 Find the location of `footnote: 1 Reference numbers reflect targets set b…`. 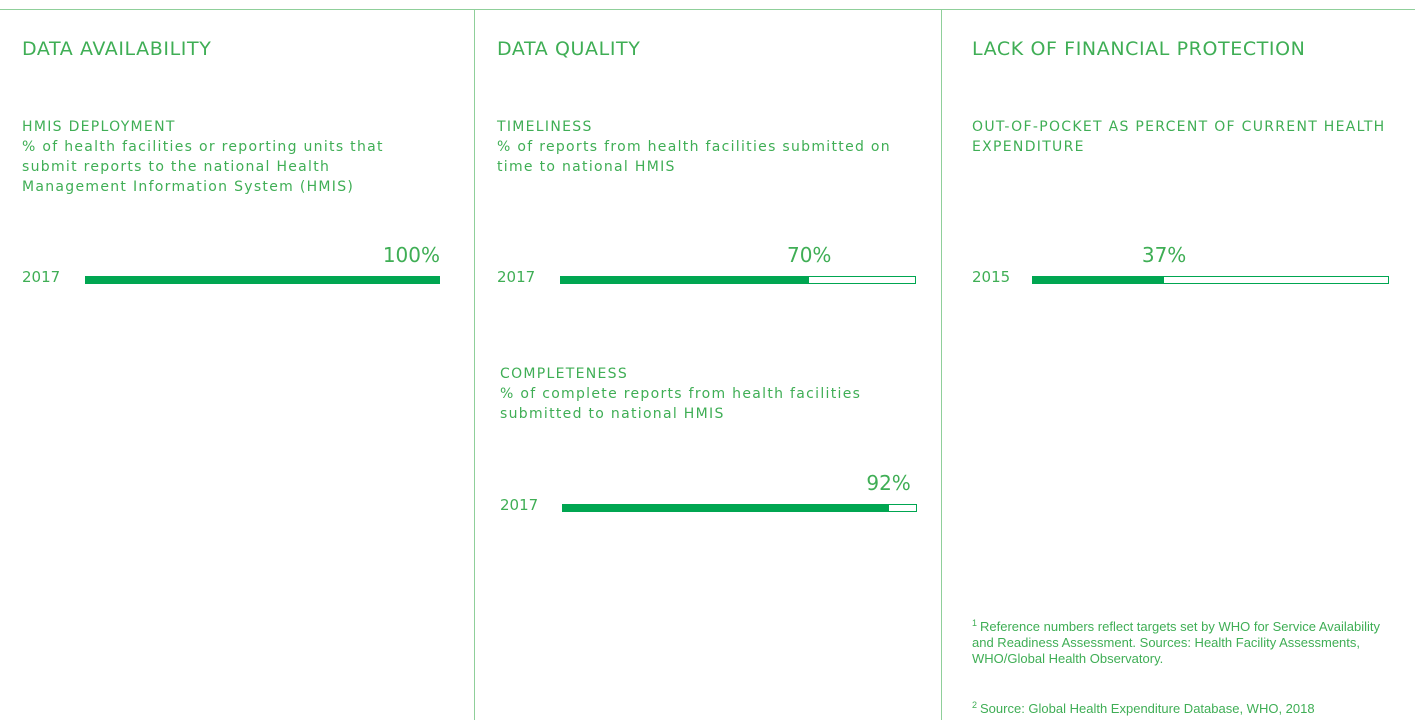

footnote: 1 Reference numbers reflect targets set b… is located at coordinates (1182, 641).